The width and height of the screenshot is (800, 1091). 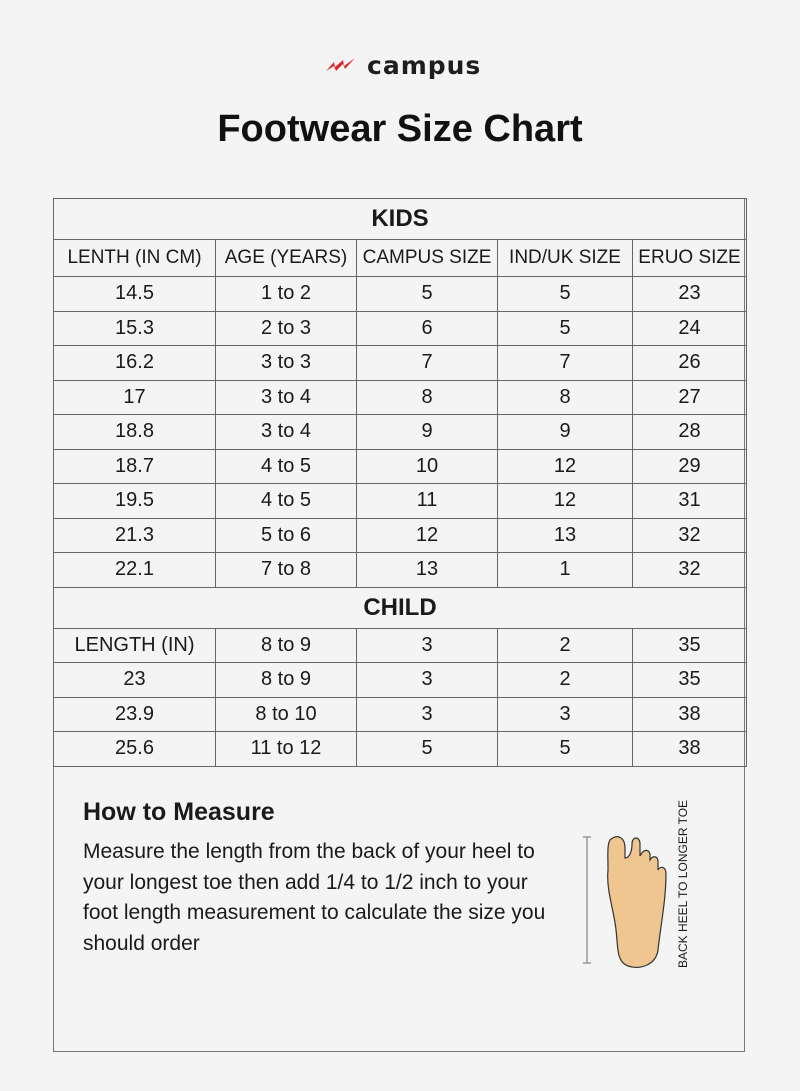 I want to click on table-row: 18.7 4 to 5 10 12 29, so click(x=400, y=466).